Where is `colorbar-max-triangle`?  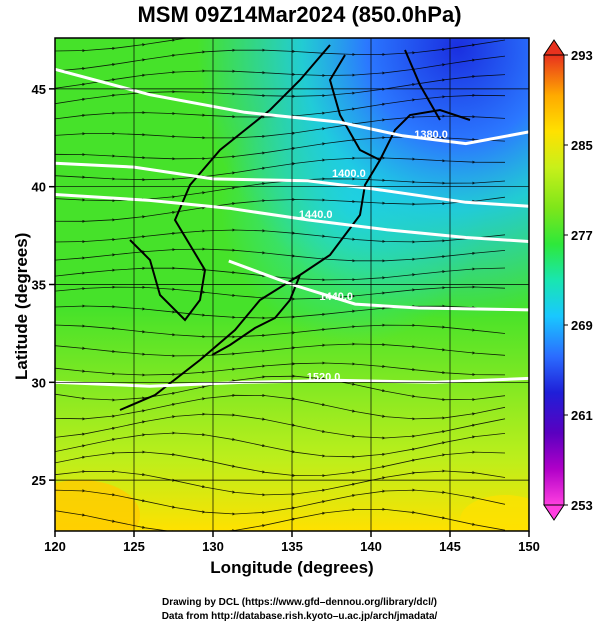
colorbar-max-triangle is located at coordinates (554, 47).